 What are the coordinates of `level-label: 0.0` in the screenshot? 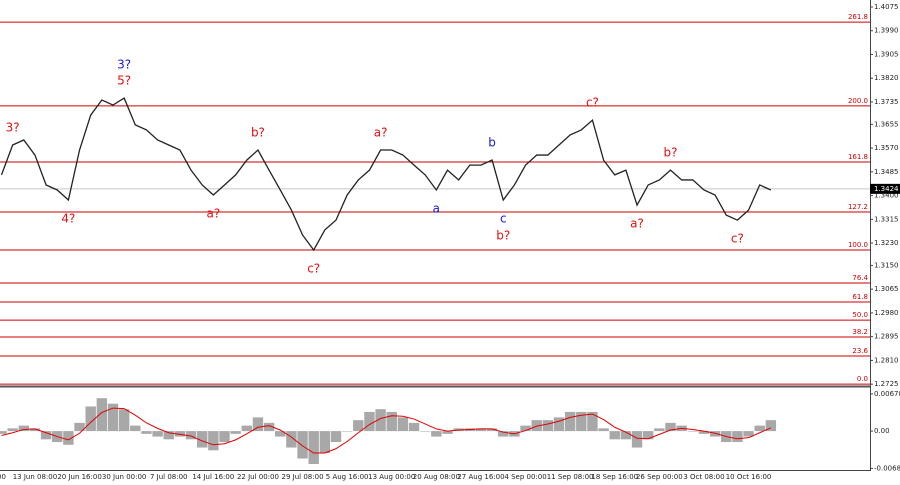 It's located at (862, 379).